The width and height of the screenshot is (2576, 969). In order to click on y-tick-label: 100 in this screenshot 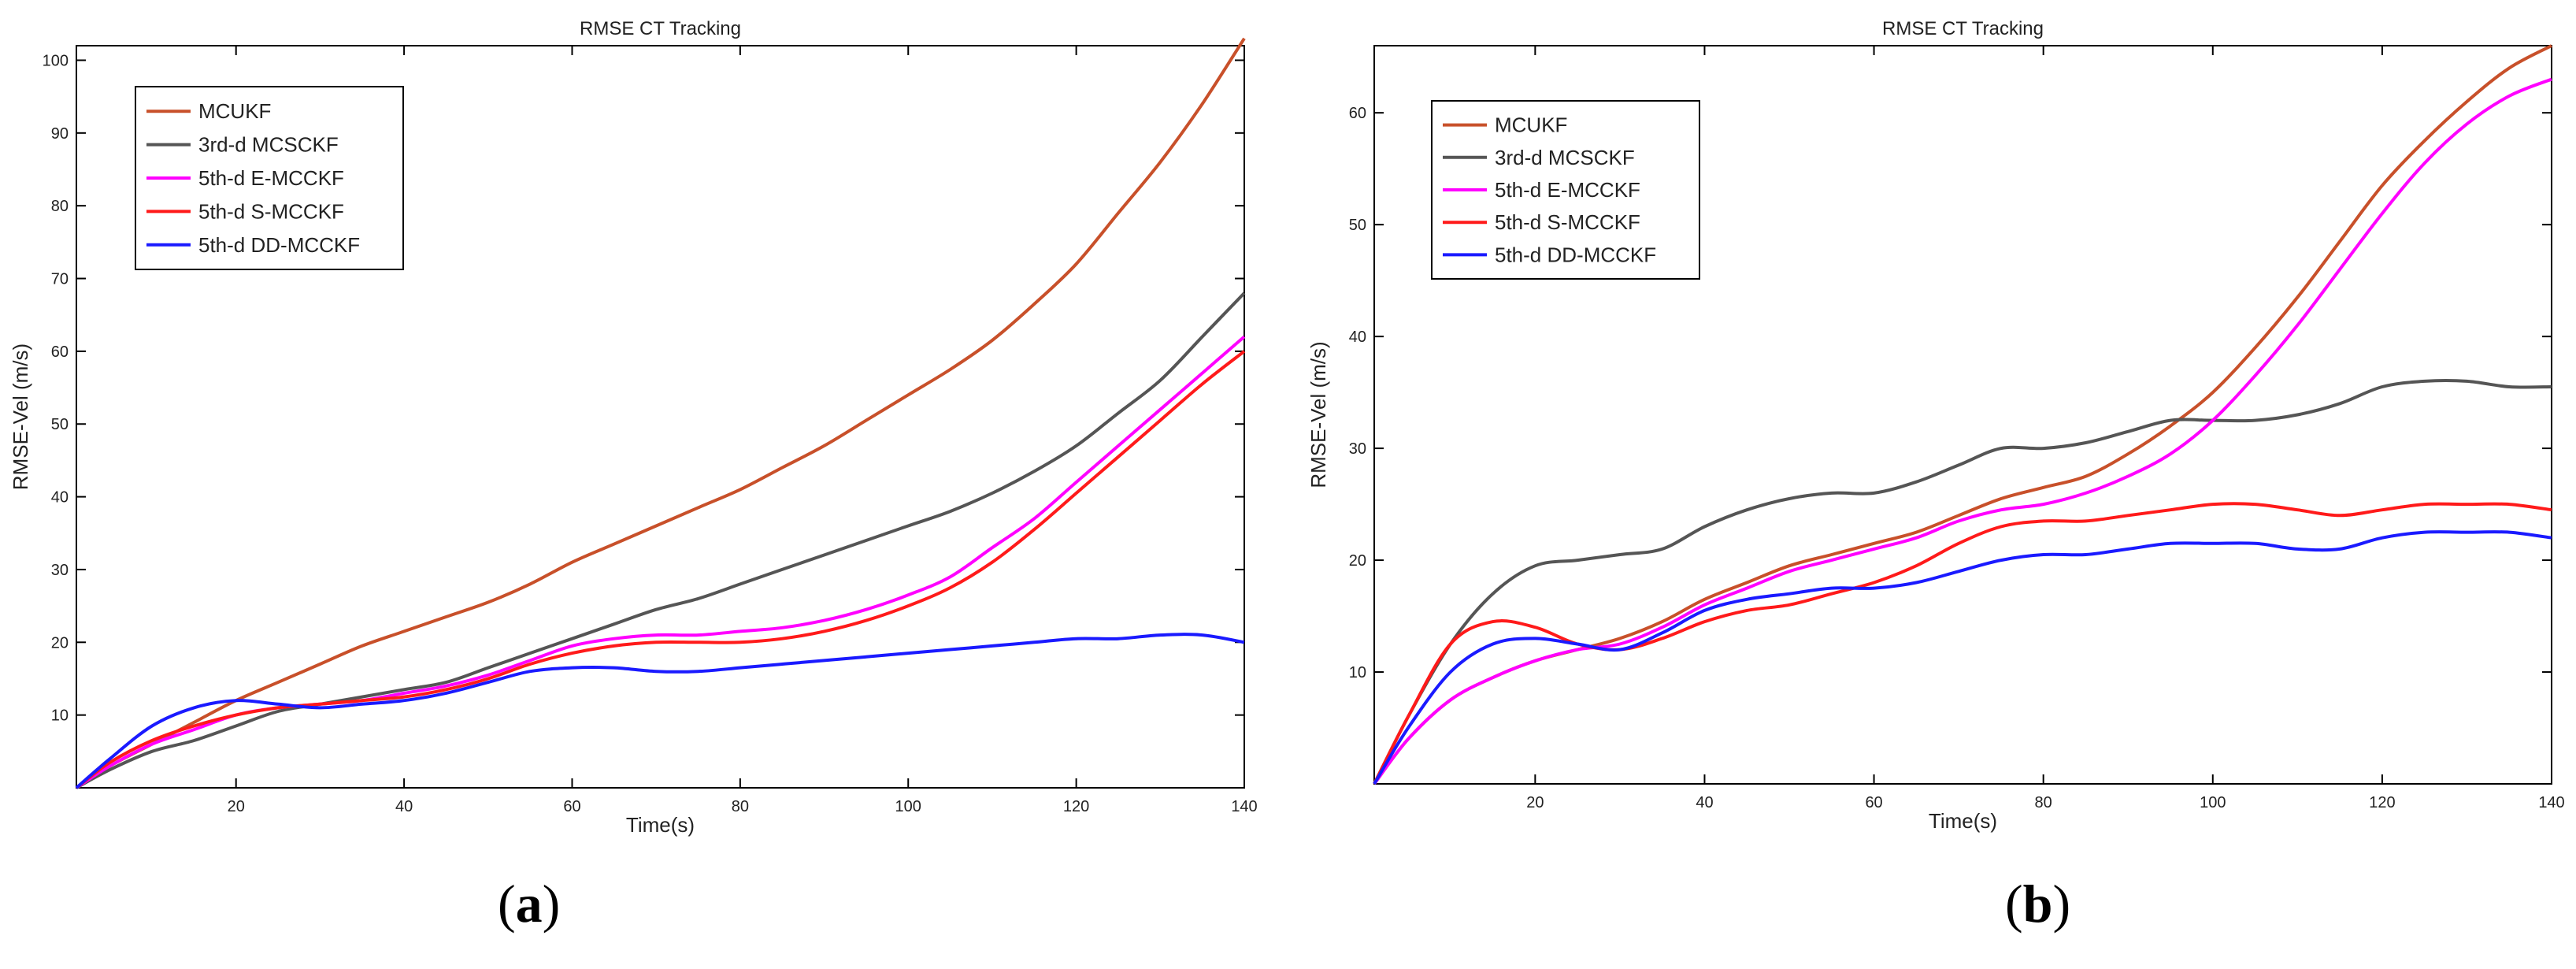, I will do `click(56, 60)`.